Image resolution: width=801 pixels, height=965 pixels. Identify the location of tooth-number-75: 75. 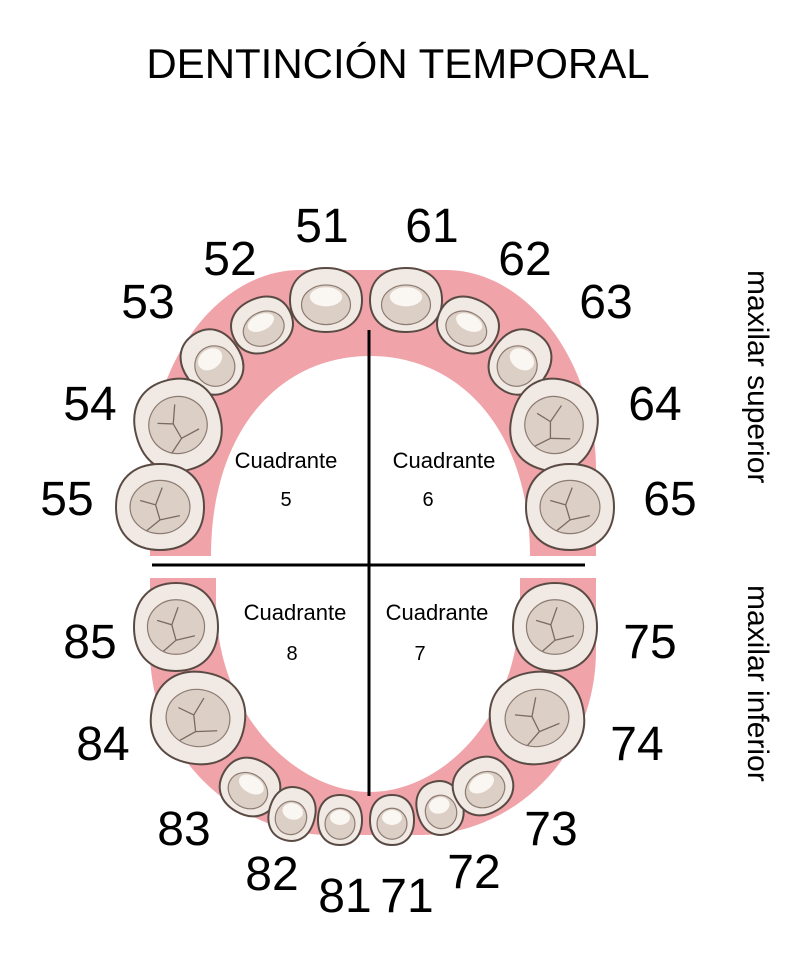
(649, 642).